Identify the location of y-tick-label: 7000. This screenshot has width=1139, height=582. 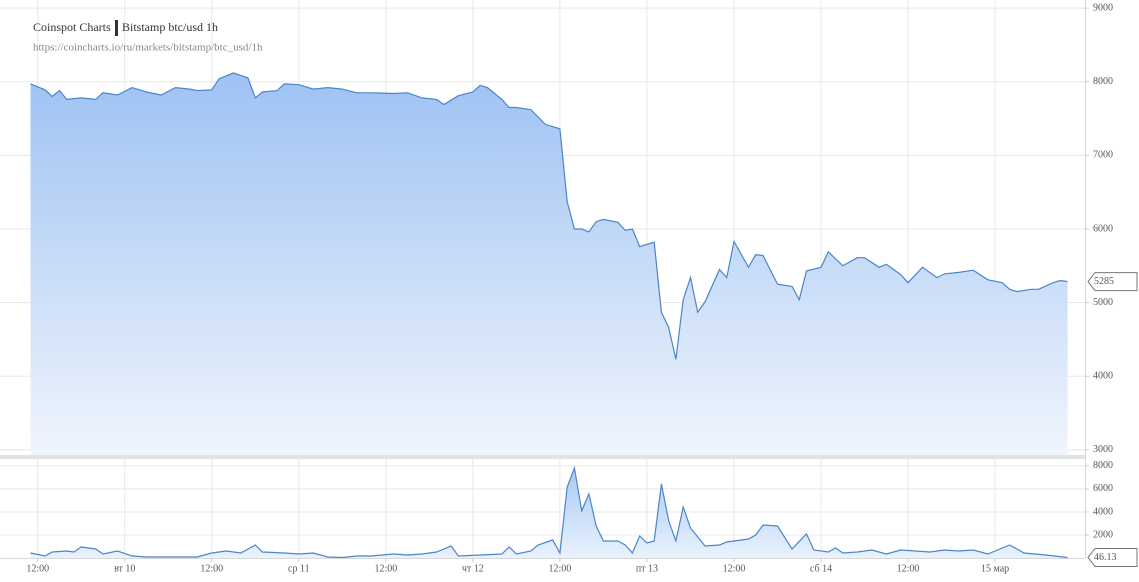
(1103, 155).